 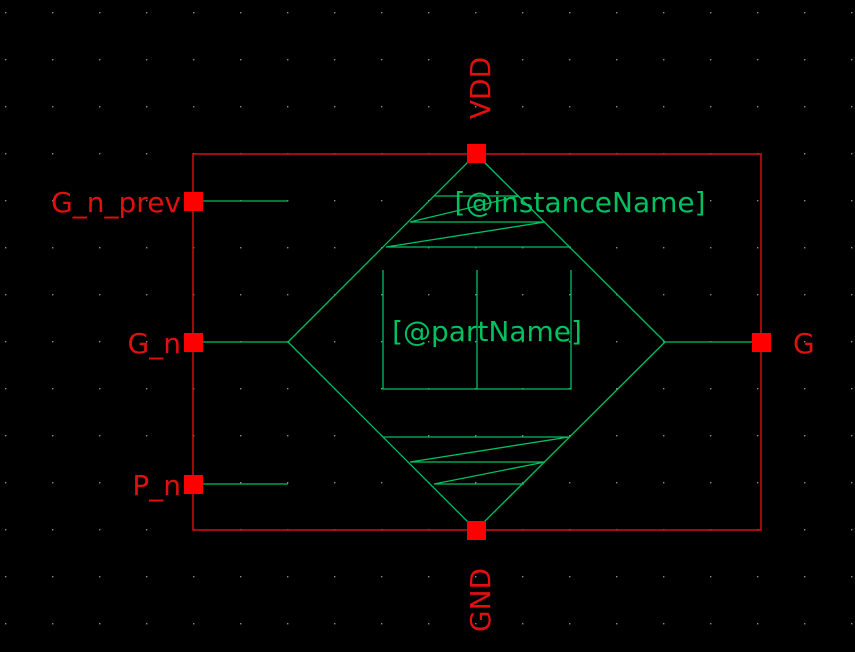 I want to click on lower-zigzag, so click(x=476, y=460).